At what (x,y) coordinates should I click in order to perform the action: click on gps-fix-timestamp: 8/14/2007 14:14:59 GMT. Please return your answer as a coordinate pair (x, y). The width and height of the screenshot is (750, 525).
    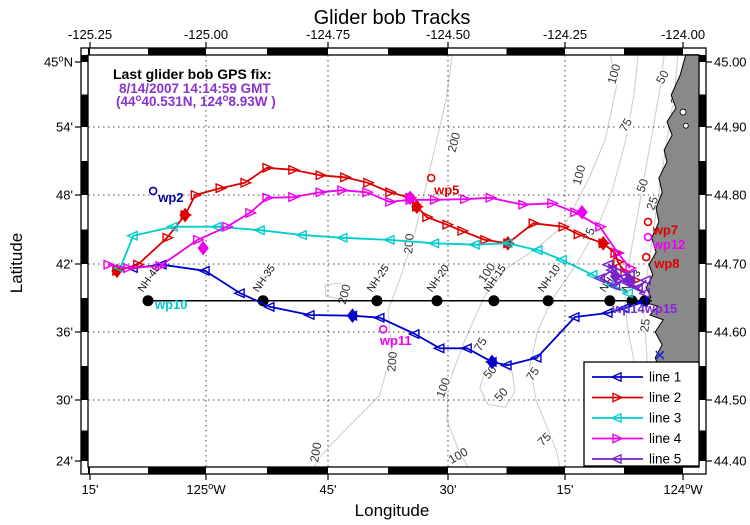
    Looking at the image, I should click on (195, 88).